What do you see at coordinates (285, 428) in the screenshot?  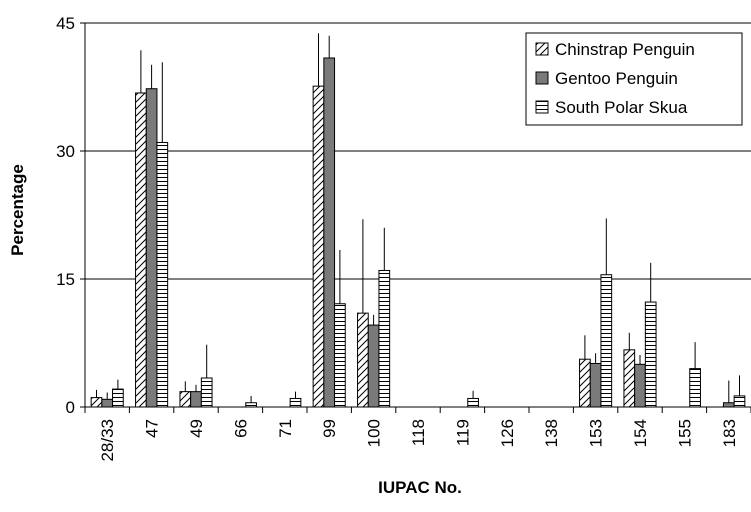 I see `x-tick-label: 71` at bounding box center [285, 428].